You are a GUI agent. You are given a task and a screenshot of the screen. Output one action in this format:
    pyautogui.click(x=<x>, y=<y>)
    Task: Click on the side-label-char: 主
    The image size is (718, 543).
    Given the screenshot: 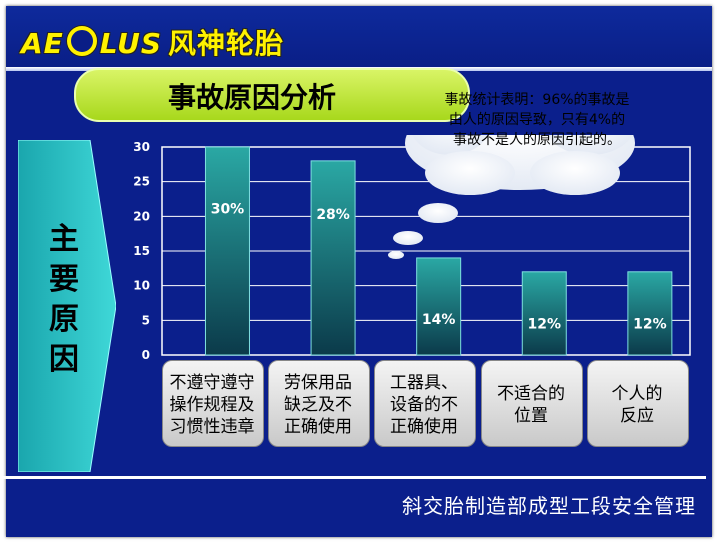 What is the action you would take?
    pyautogui.click(x=64, y=239)
    